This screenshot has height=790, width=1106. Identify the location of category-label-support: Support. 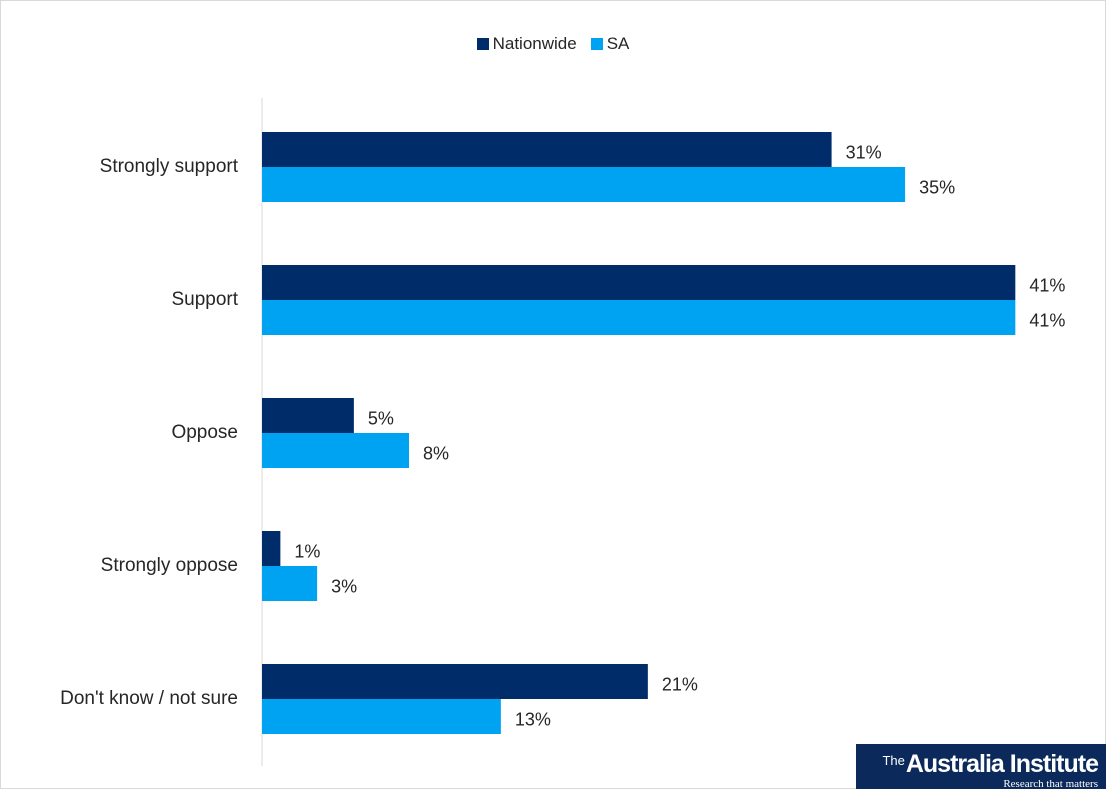
(204, 299).